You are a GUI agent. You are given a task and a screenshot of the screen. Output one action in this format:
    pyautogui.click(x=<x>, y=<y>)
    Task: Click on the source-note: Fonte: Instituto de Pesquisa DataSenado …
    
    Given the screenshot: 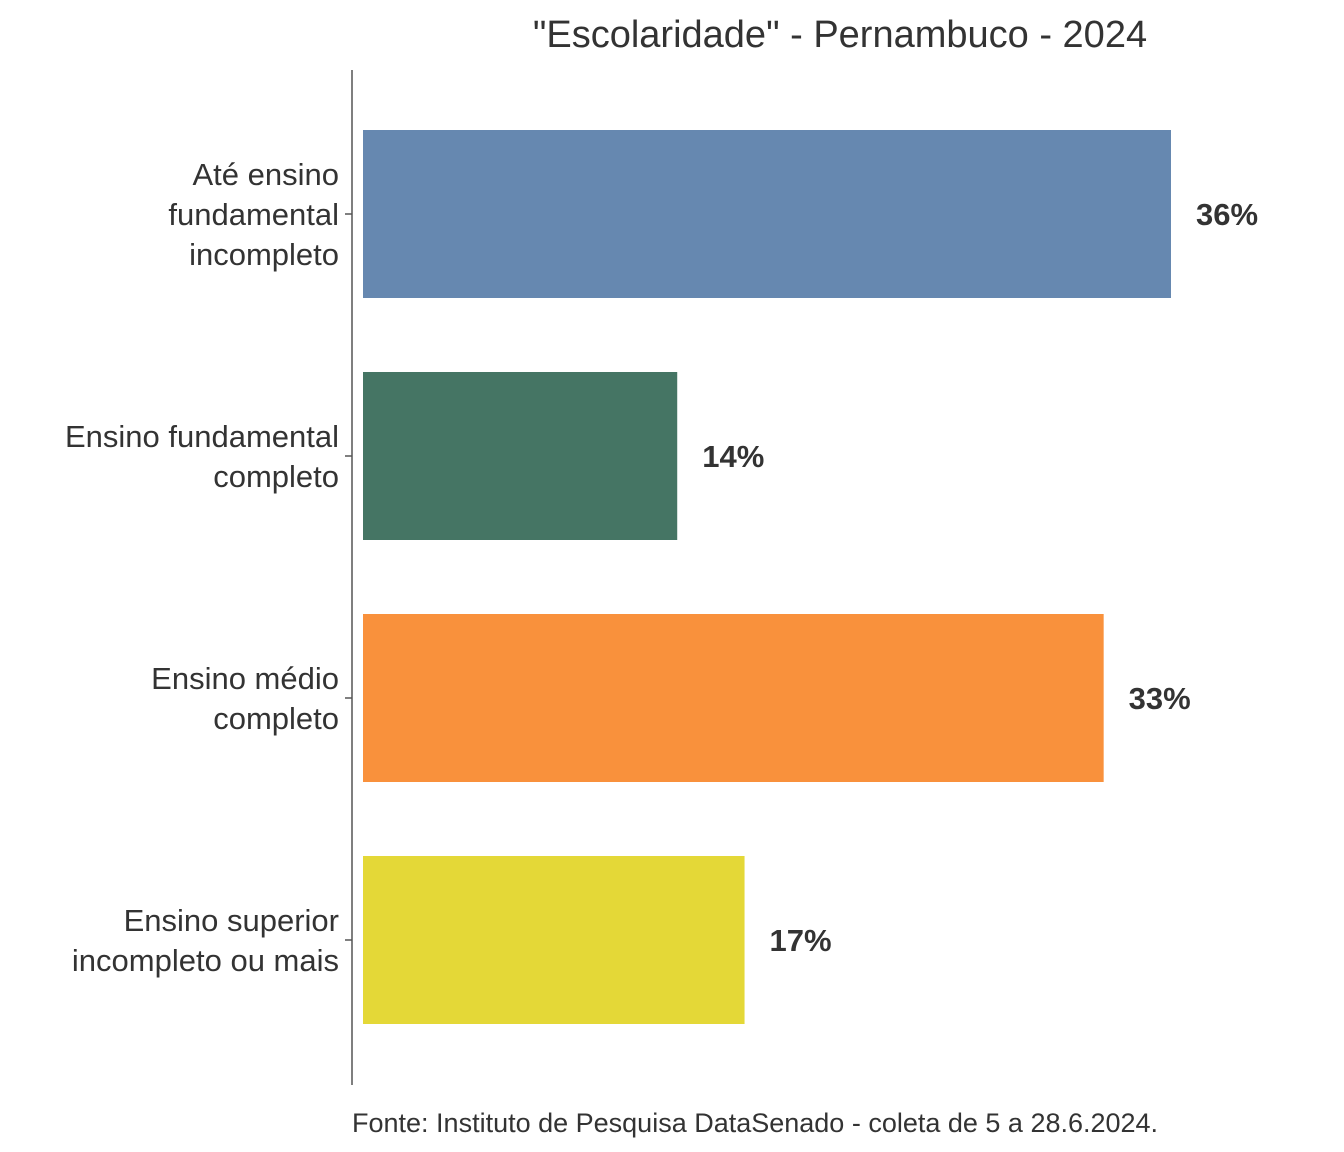 What is the action you would take?
    pyautogui.click(x=755, y=1123)
    